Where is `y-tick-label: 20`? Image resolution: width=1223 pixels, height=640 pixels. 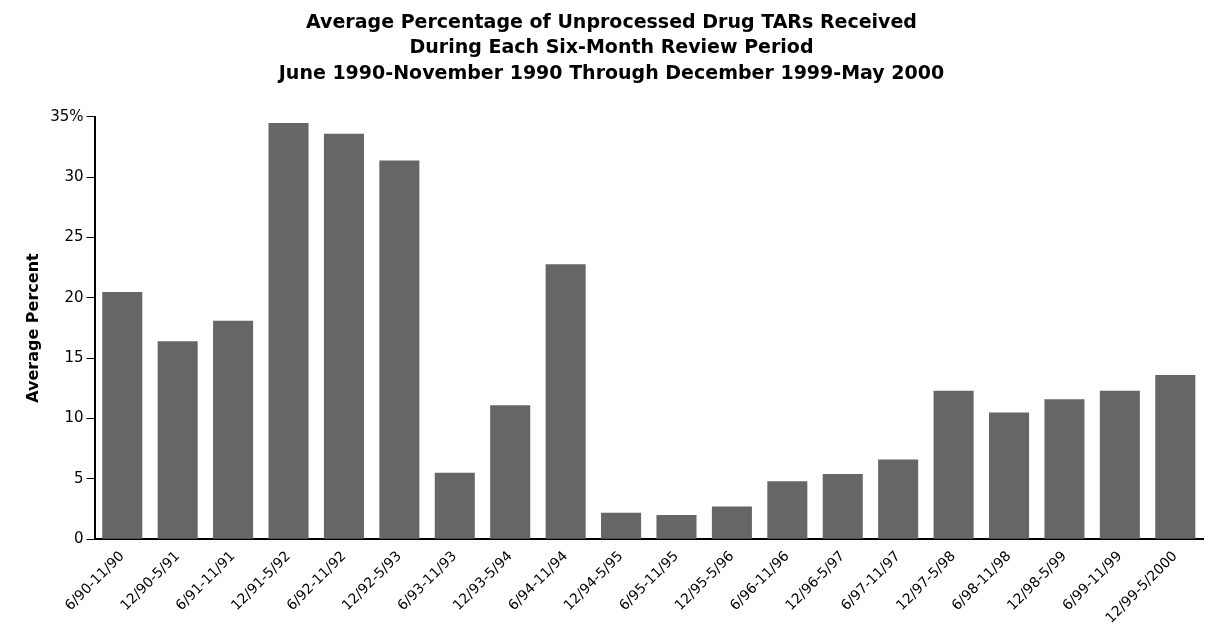
y-tick-label: 20 is located at coordinates (74, 296).